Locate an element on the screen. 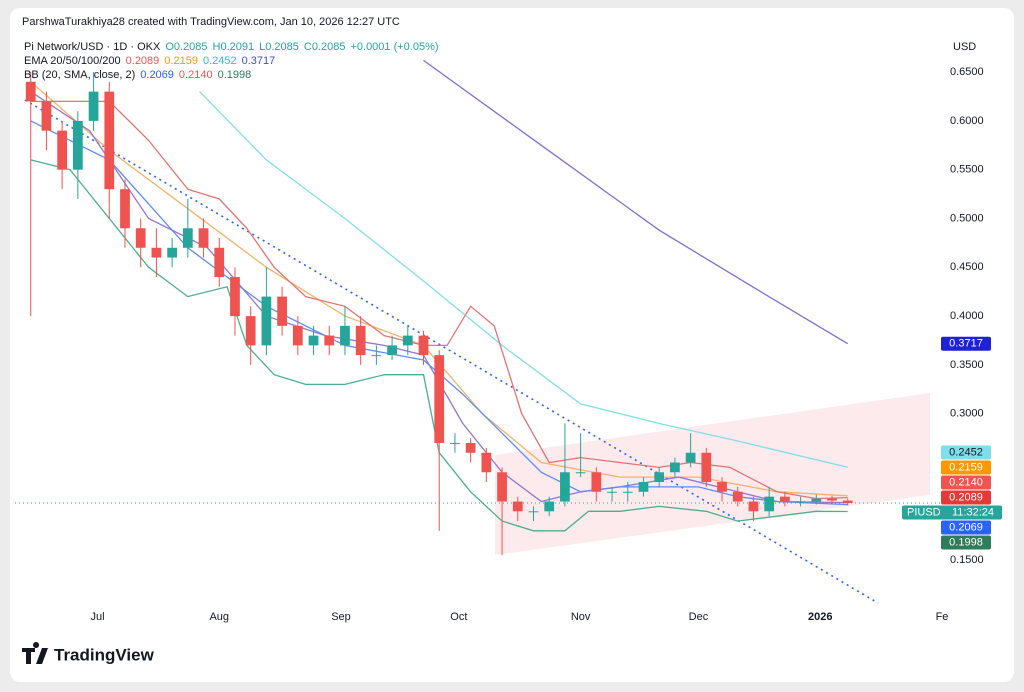 The width and height of the screenshot is (1024, 692). x-tick-label: Aug is located at coordinates (219, 617).